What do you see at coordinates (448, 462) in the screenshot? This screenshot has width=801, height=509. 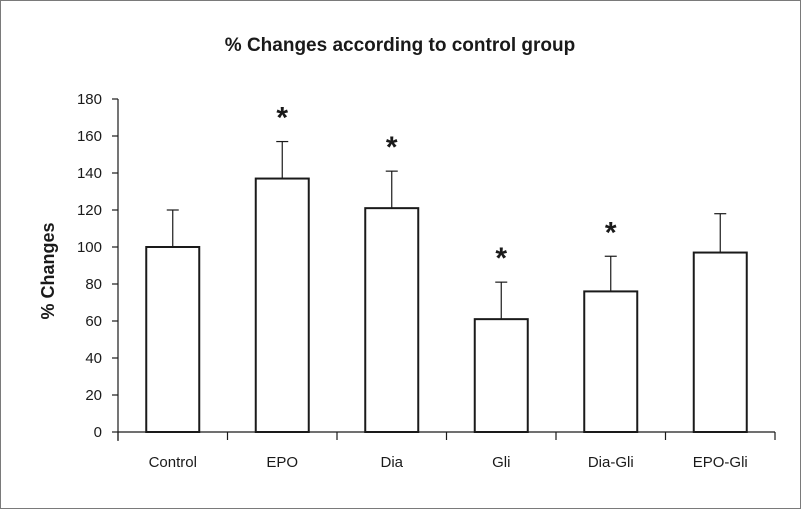 I see `category-labels: Control EPO Dia Gli Dia-Gli EPO-Gli` at bounding box center [448, 462].